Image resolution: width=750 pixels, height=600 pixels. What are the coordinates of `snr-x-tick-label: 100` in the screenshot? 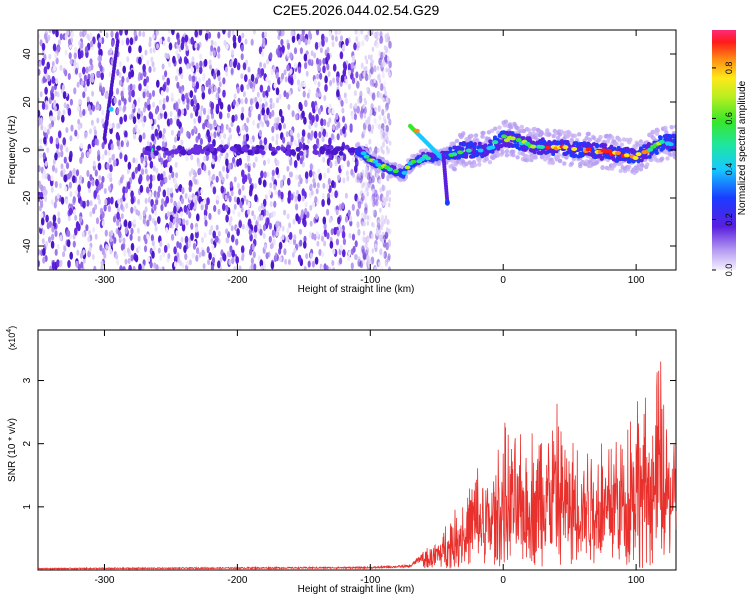 It's located at (636, 580).